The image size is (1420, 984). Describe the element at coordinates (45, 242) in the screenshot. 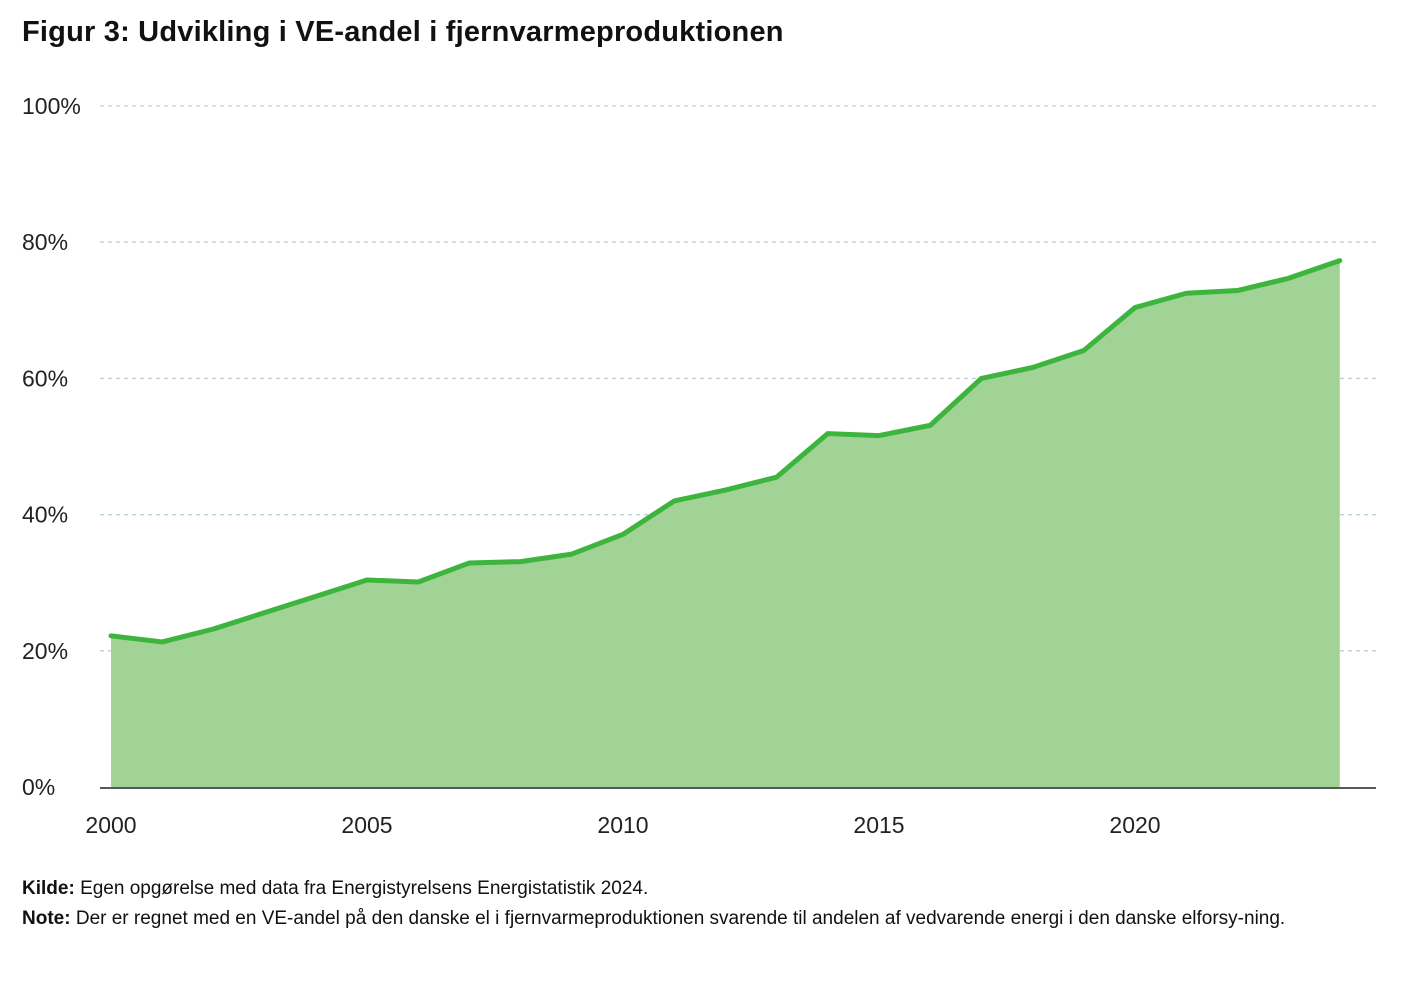

I see `y-tick-label-80: 80%` at that location.